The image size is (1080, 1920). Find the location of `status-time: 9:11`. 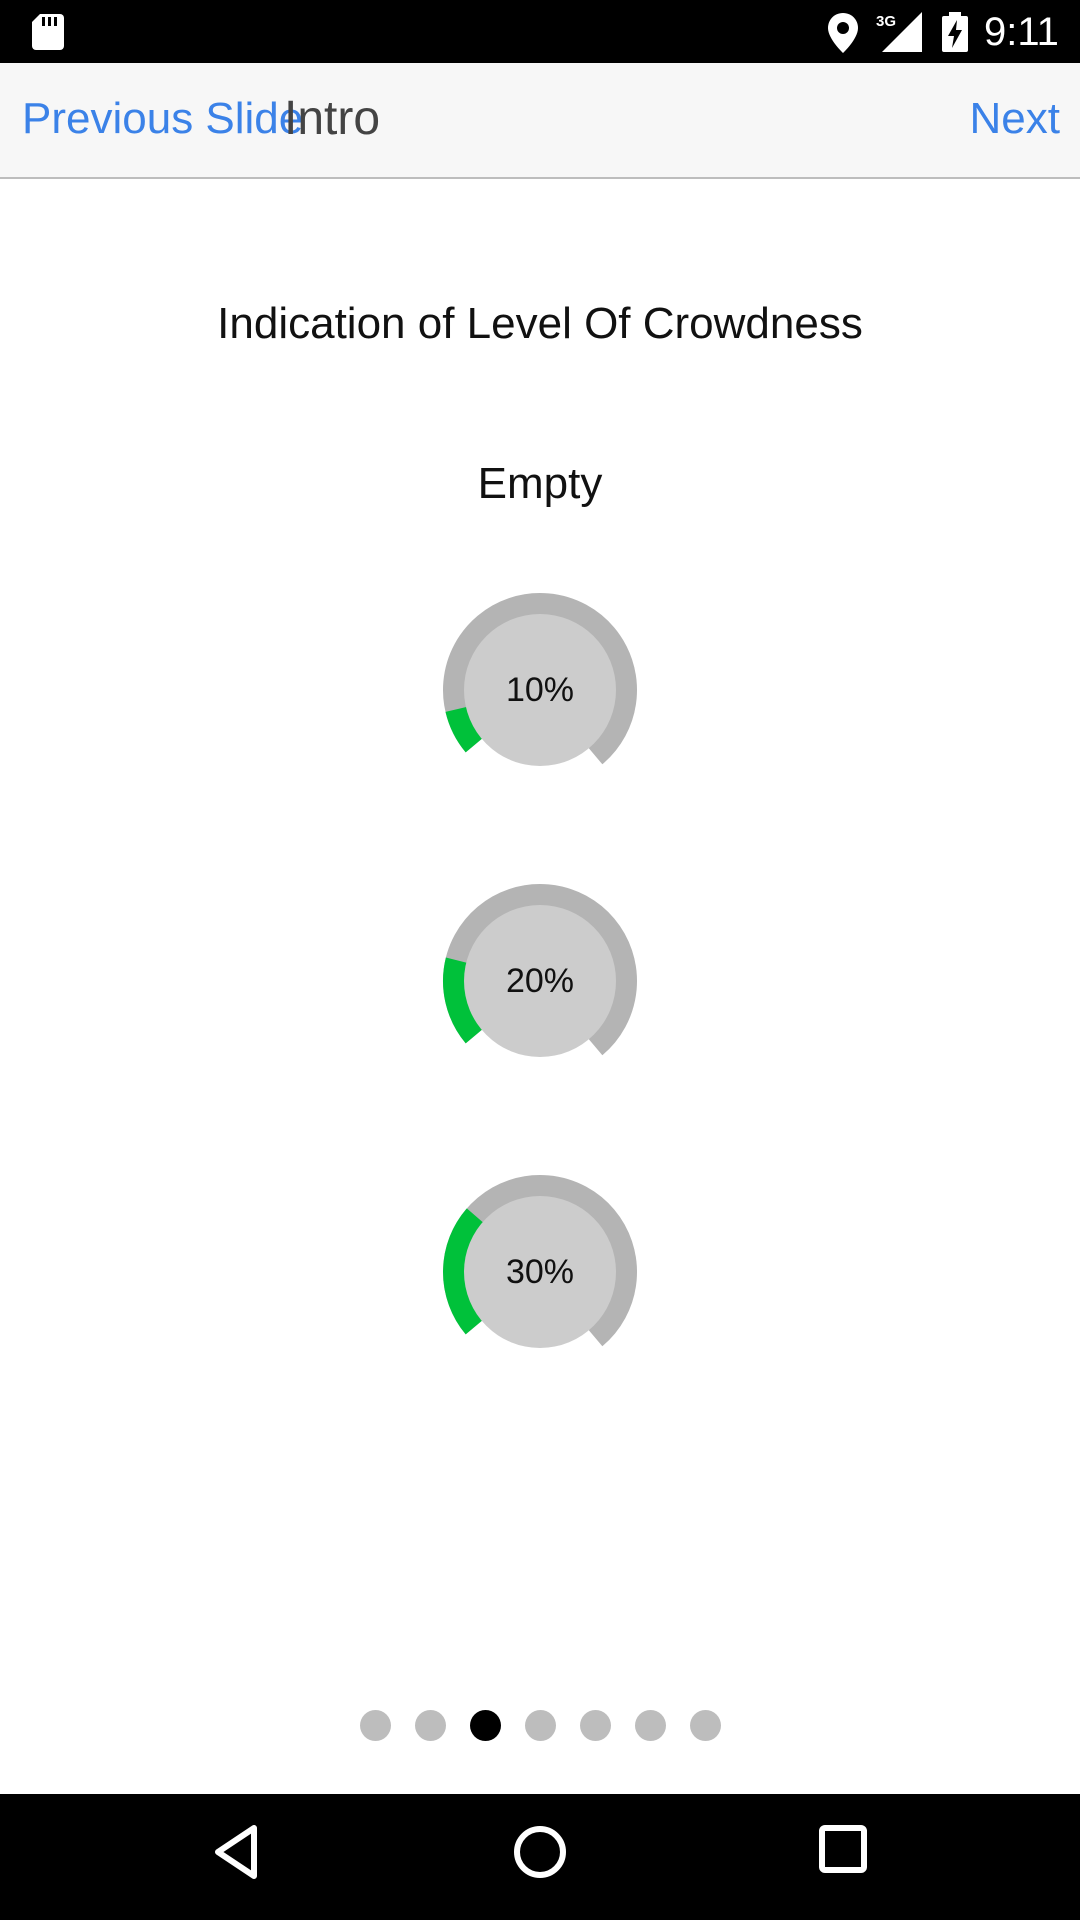

status-time: 9:11 is located at coordinates (1021, 32).